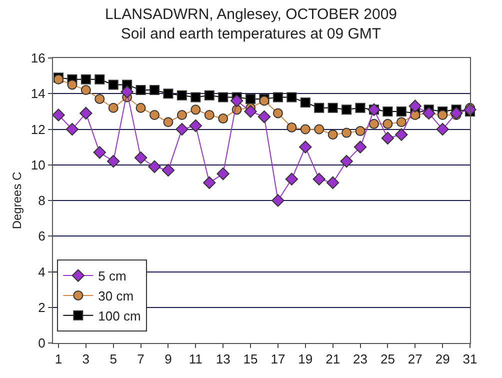 The image size is (502, 378). Describe the element at coordinates (223, 359) in the screenshot. I see `x-tick-label: 13` at that location.